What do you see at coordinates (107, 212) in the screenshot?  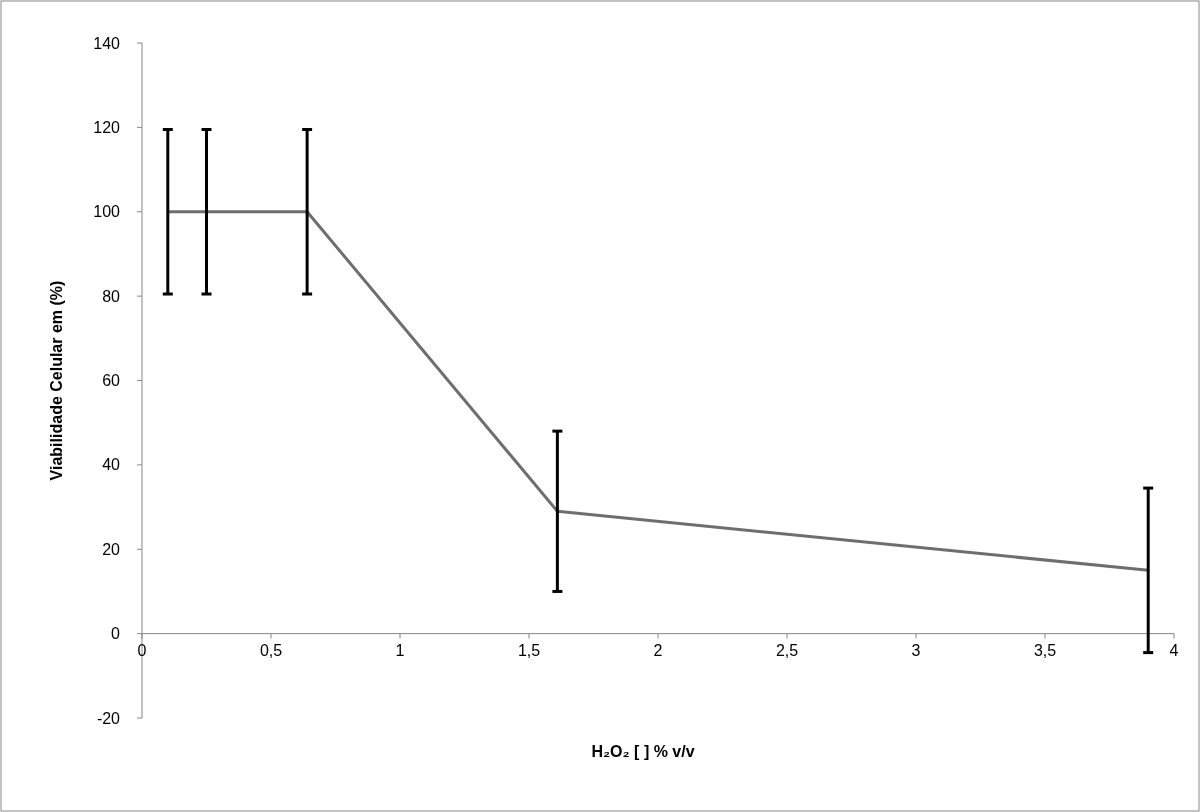 I see `y-tick-label: 100` at bounding box center [107, 212].